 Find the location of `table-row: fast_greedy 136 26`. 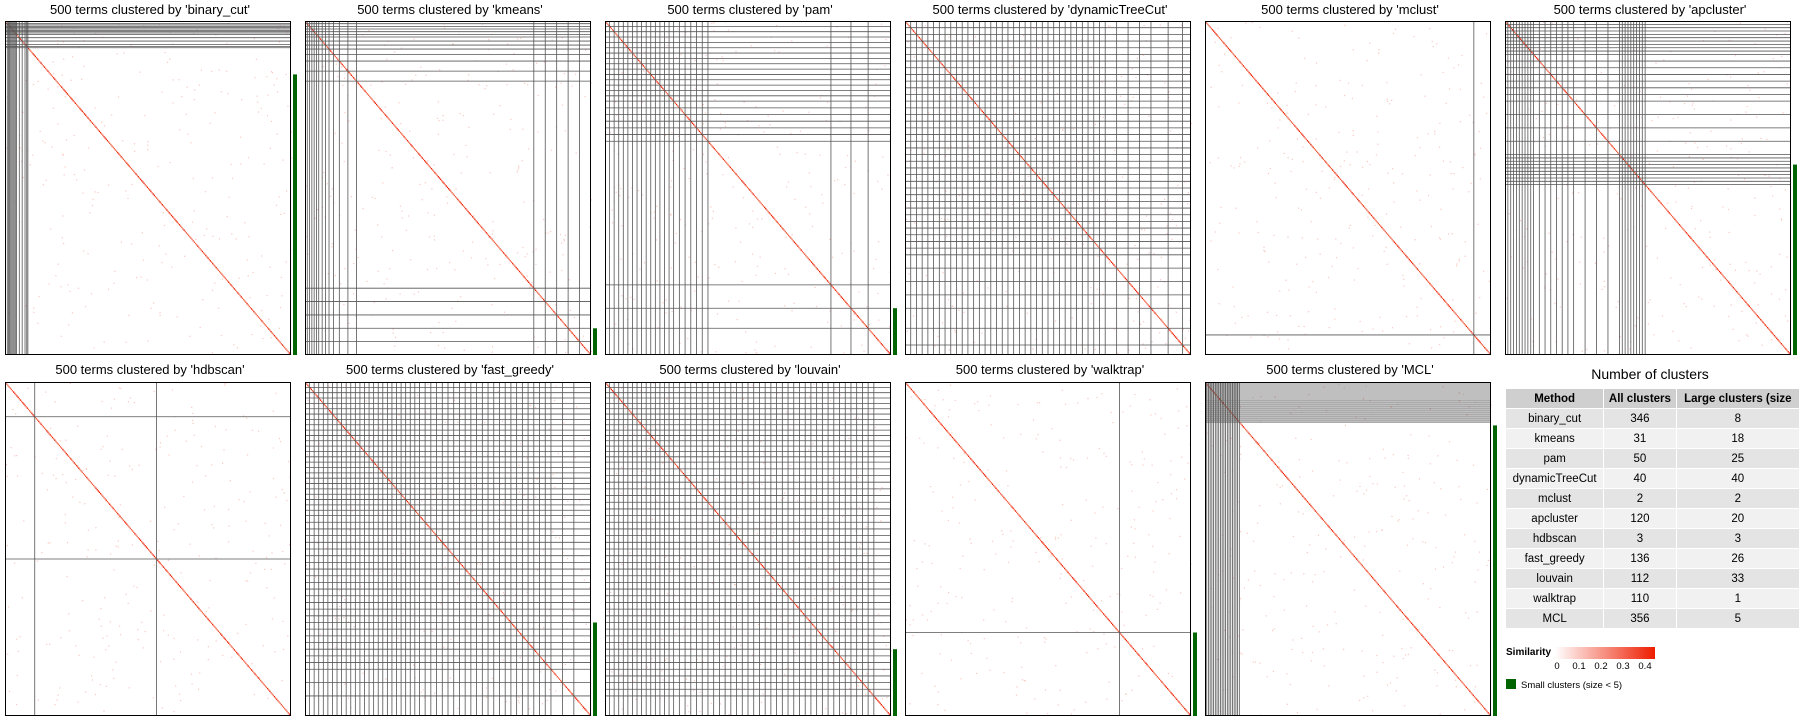

table-row: fast_greedy 136 26 is located at coordinates (1652, 558).